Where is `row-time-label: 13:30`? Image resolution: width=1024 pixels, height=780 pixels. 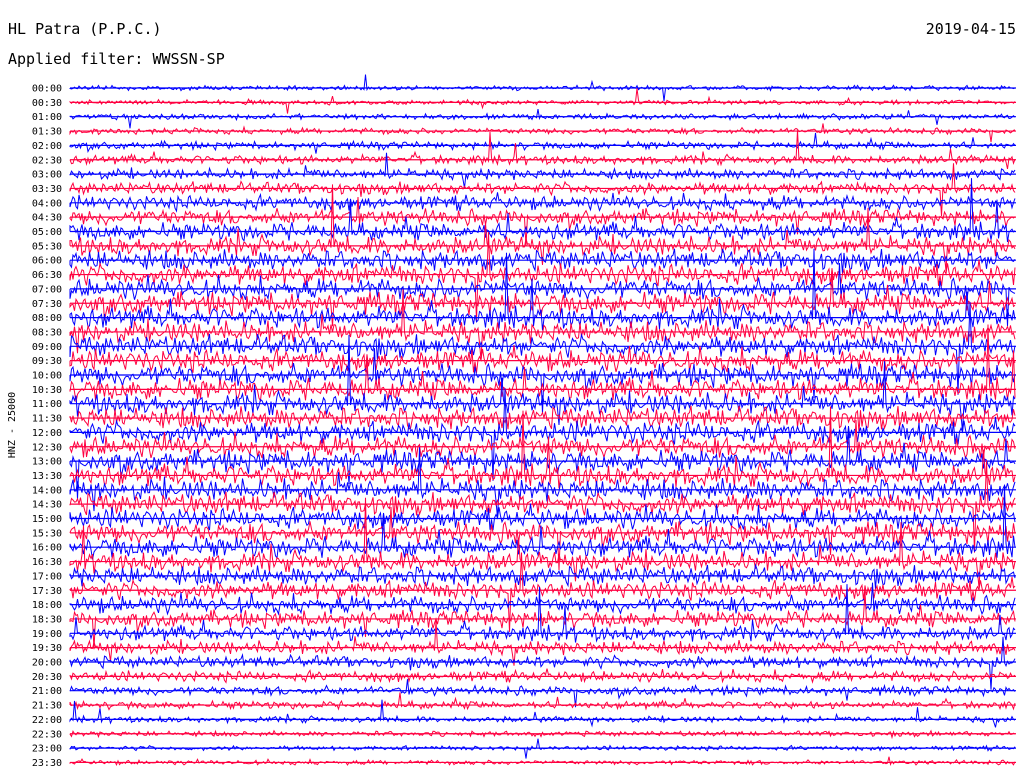 row-time-label: 13:30 is located at coordinates (47, 476).